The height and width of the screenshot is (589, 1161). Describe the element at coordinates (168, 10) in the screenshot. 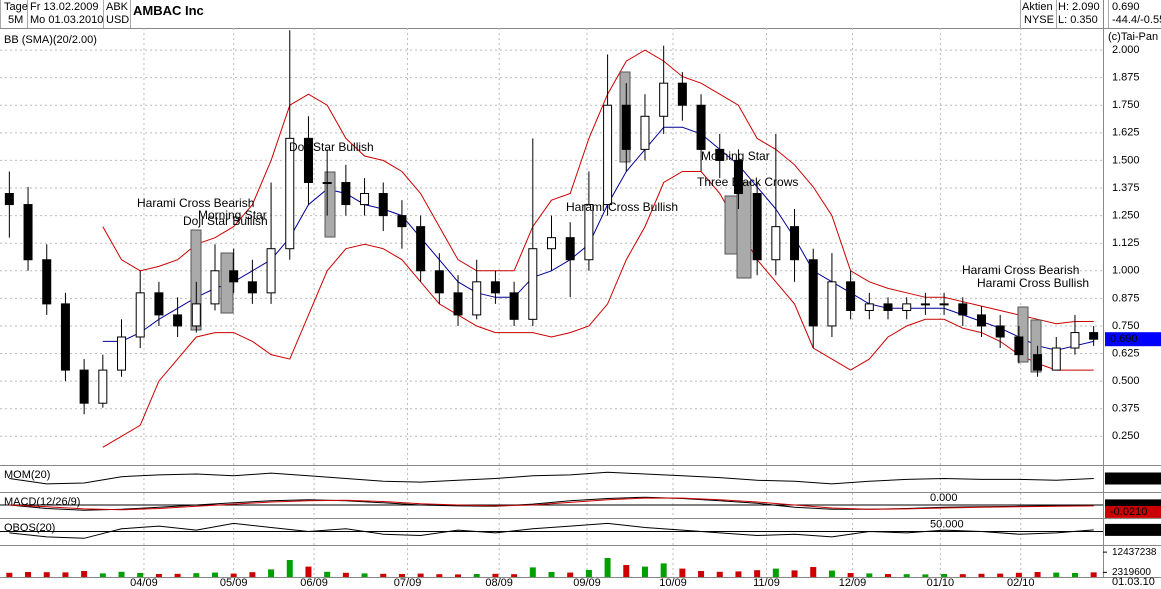

I see `title: AMBAC Inc` at that location.